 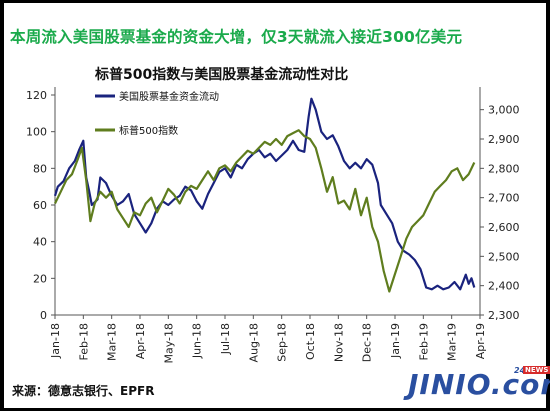 What do you see at coordinates (504, 139) in the screenshot?
I see `y-right-tick-label: 2,900` at bounding box center [504, 139].